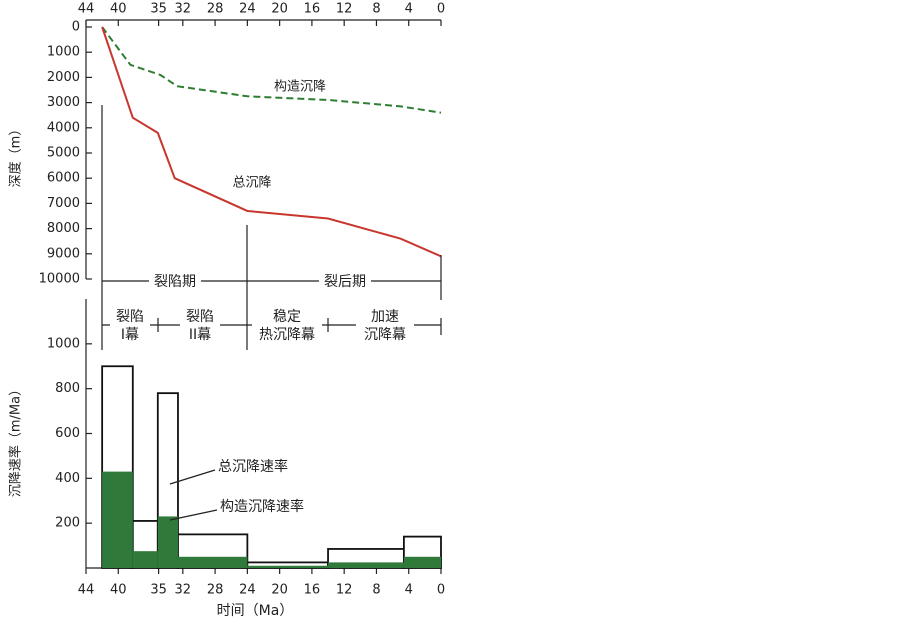  What do you see at coordinates (385, 335) in the screenshot?
I see `phase-label: 沉降幕` at bounding box center [385, 335].